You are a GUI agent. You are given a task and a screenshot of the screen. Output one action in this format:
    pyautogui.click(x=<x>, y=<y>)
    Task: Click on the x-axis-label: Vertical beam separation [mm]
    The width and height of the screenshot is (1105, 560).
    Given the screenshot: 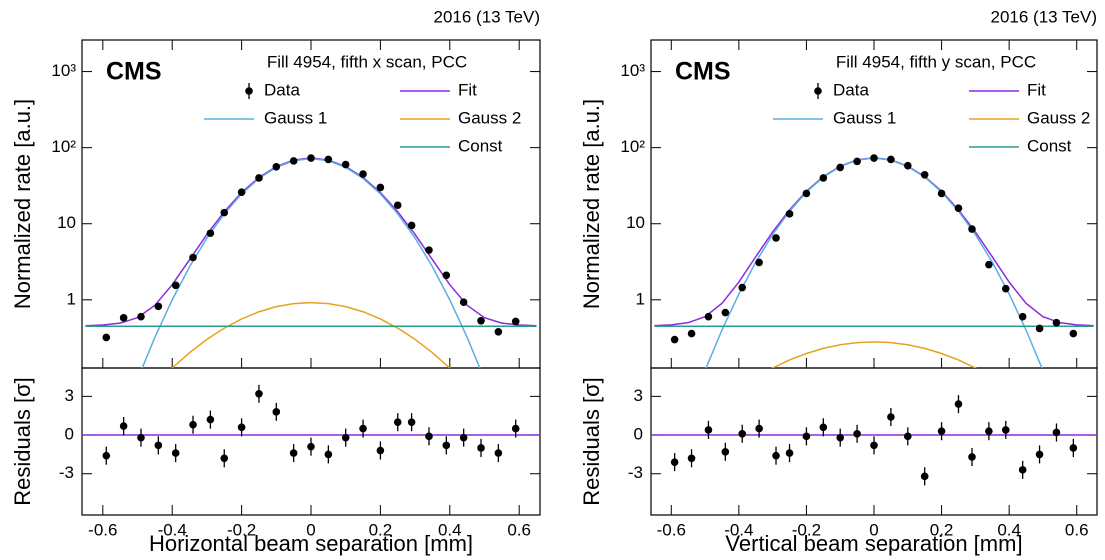 What is the action you would take?
    pyautogui.click(x=873, y=543)
    